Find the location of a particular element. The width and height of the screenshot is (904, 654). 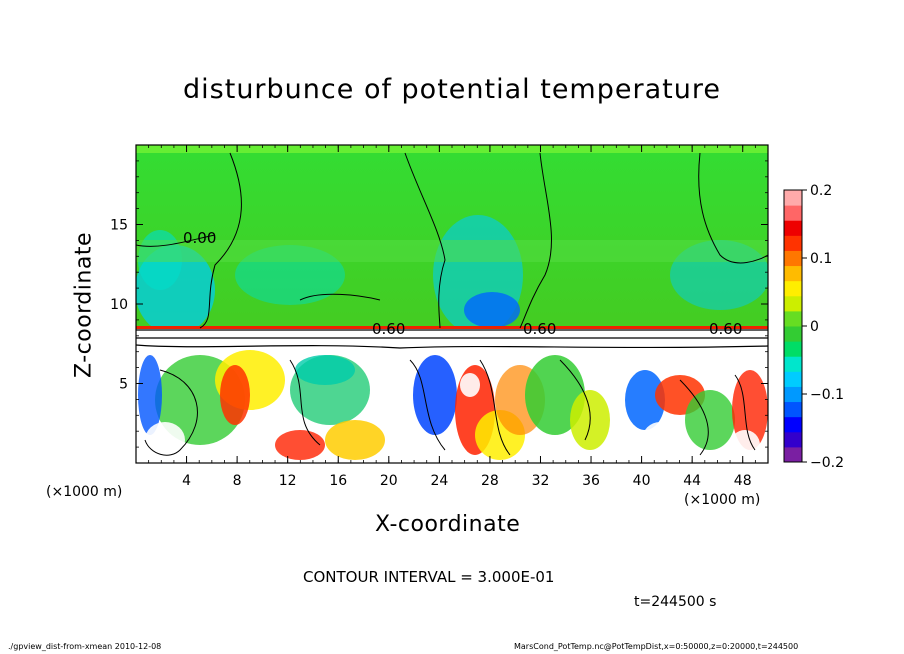

x-tick-label: 36 is located at coordinates (591, 481).